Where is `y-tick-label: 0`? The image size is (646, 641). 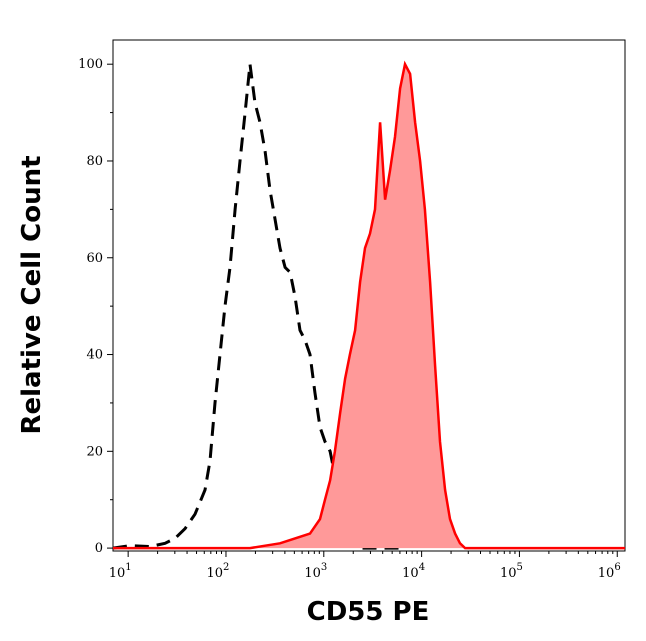 y-tick-label: 0 is located at coordinates (99, 548).